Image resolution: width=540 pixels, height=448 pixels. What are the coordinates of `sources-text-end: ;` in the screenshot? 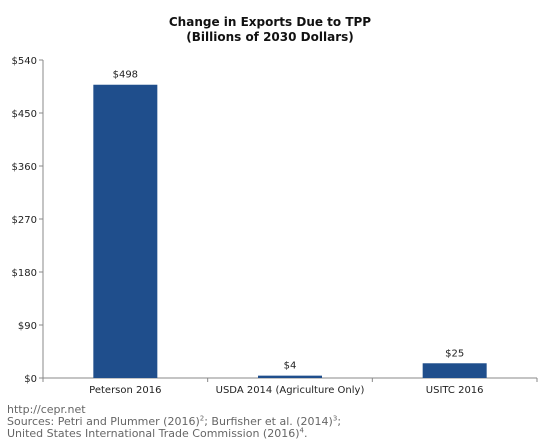 It's located at (339, 421).